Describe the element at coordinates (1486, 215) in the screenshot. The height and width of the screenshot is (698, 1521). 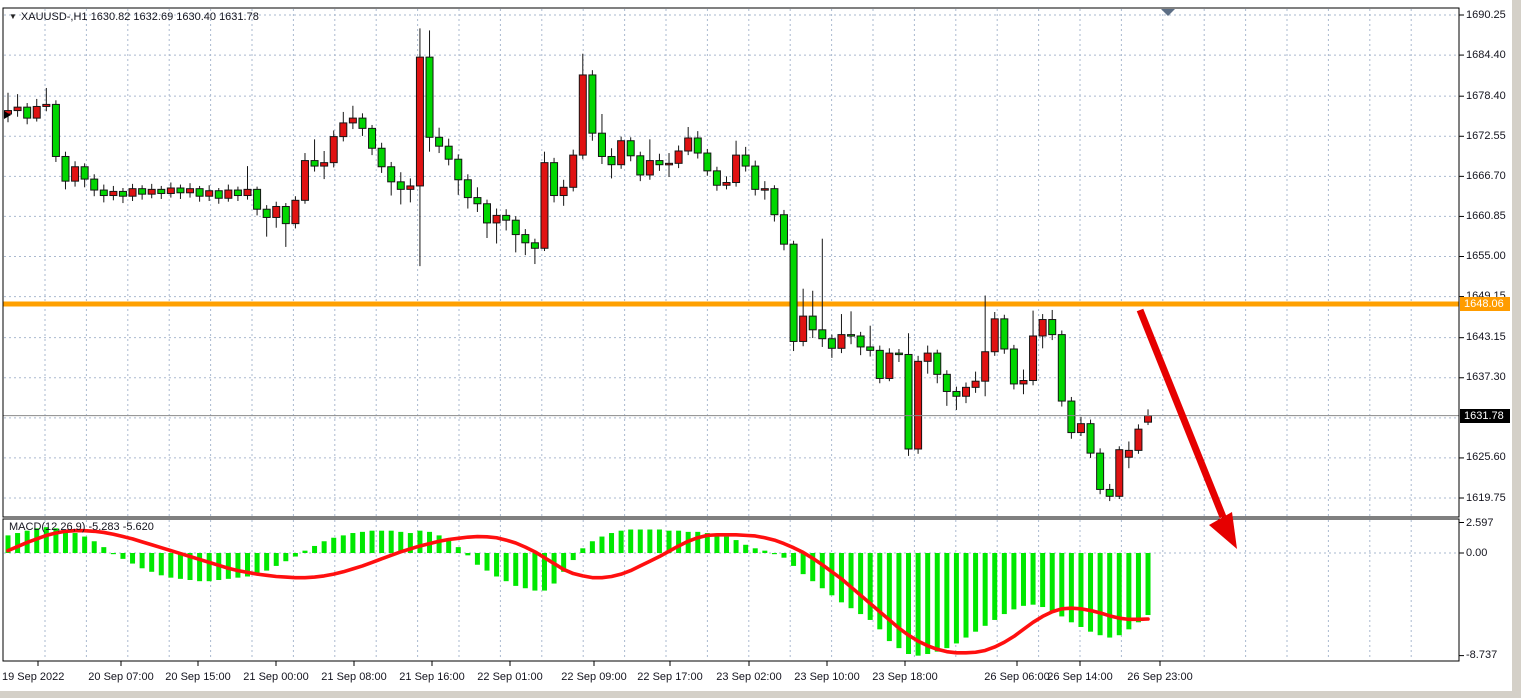
I see `price-axis-label: 1660.85` at that location.